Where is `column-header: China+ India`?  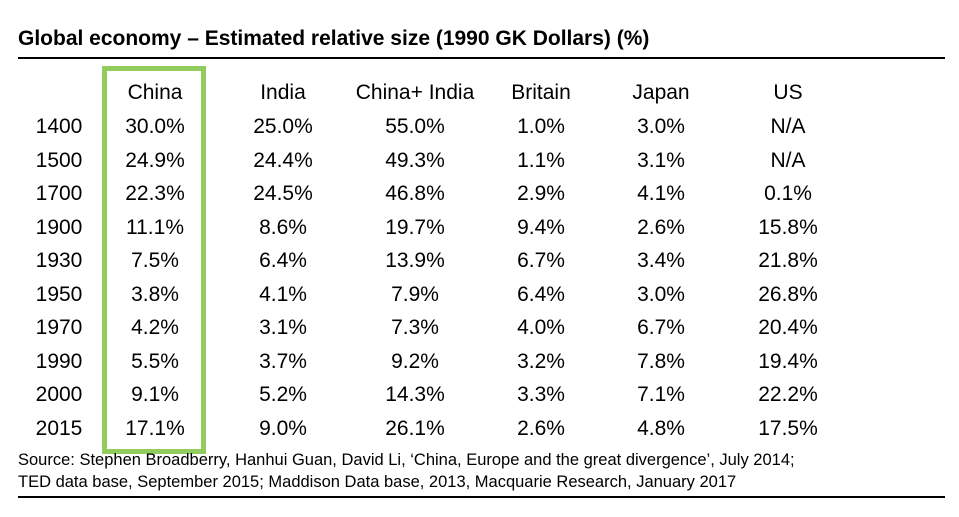
column-header: China+ India is located at coordinates (415, 92).